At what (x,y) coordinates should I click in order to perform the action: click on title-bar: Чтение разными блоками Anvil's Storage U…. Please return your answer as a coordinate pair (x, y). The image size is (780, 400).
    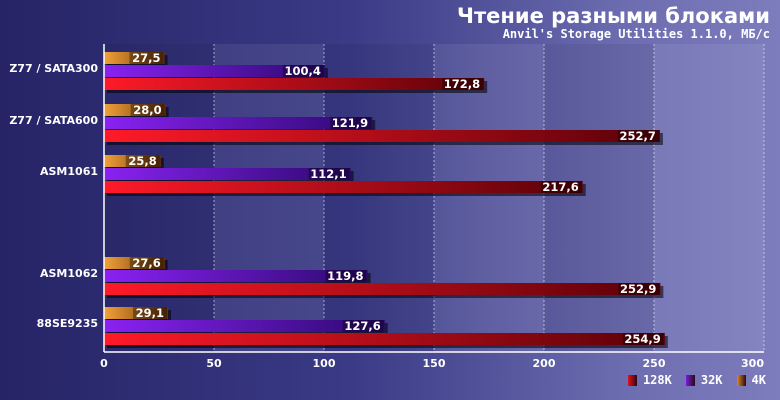
    Looking at the image, I should click on (390, 22).